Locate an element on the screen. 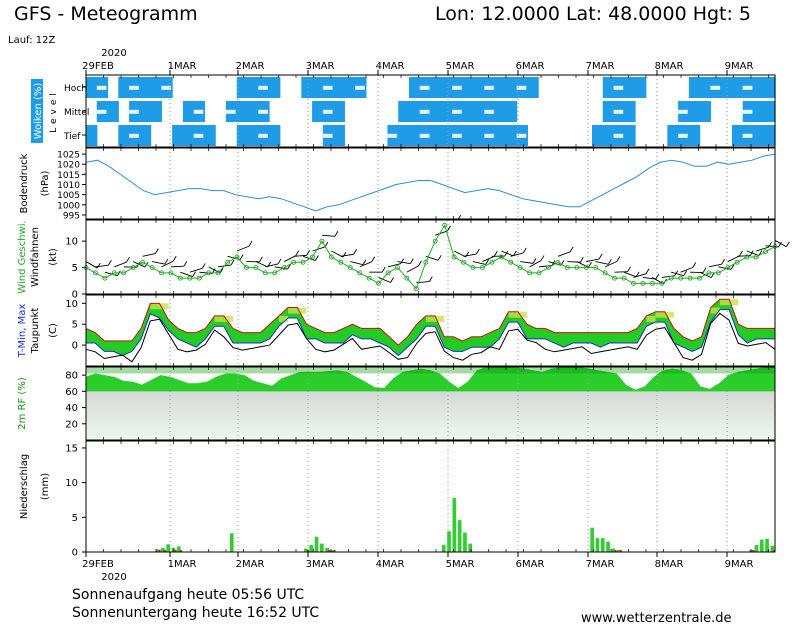 The height and width of the screenshot is (625, 800). cloud-level-label: Hoch is located at coordinates (75, 89).